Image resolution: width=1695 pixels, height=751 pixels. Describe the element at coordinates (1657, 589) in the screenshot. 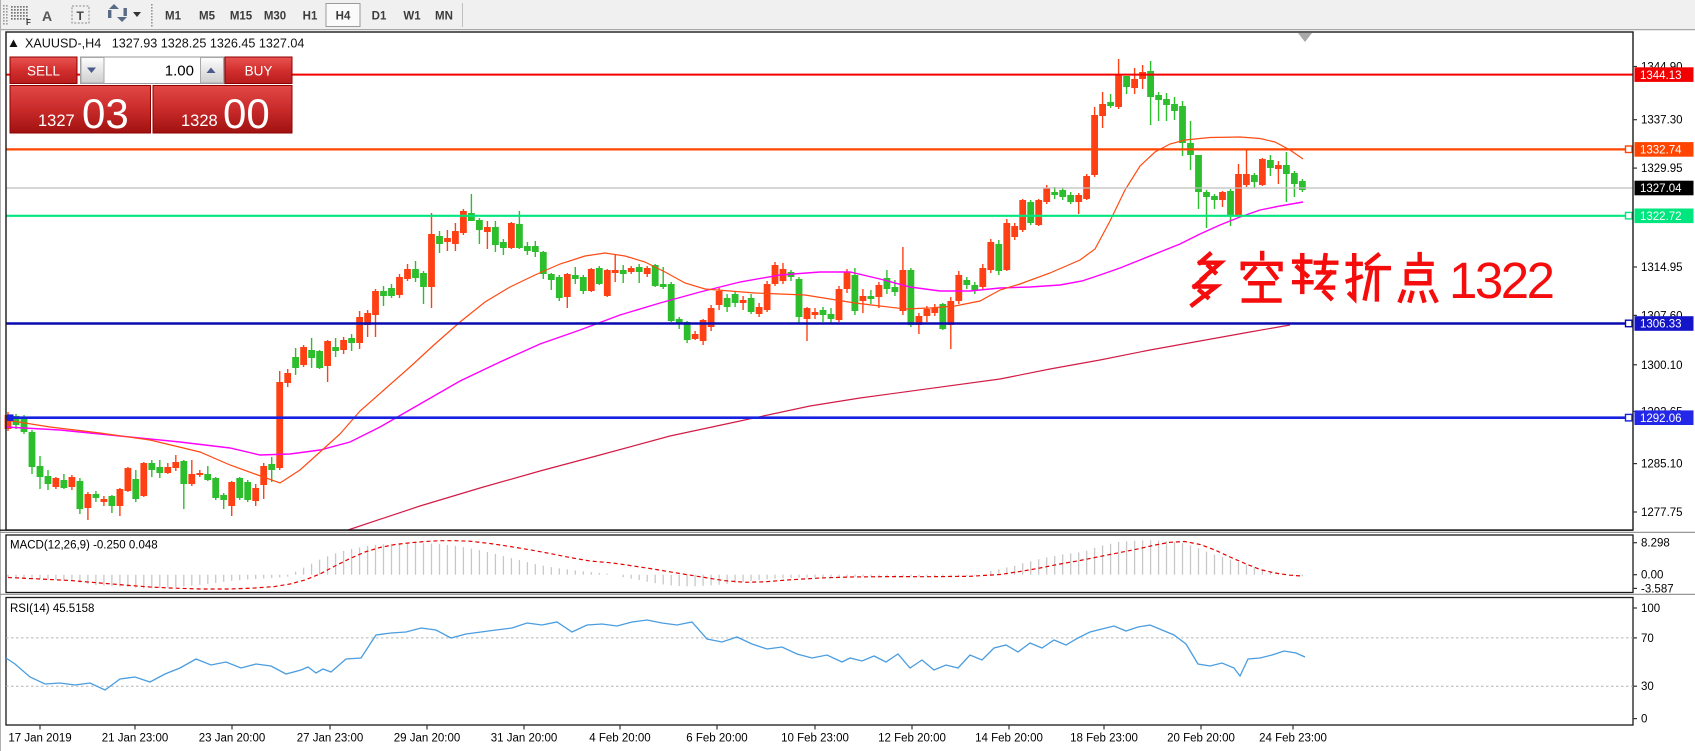

I see `svg-text: -3.587` at that location.